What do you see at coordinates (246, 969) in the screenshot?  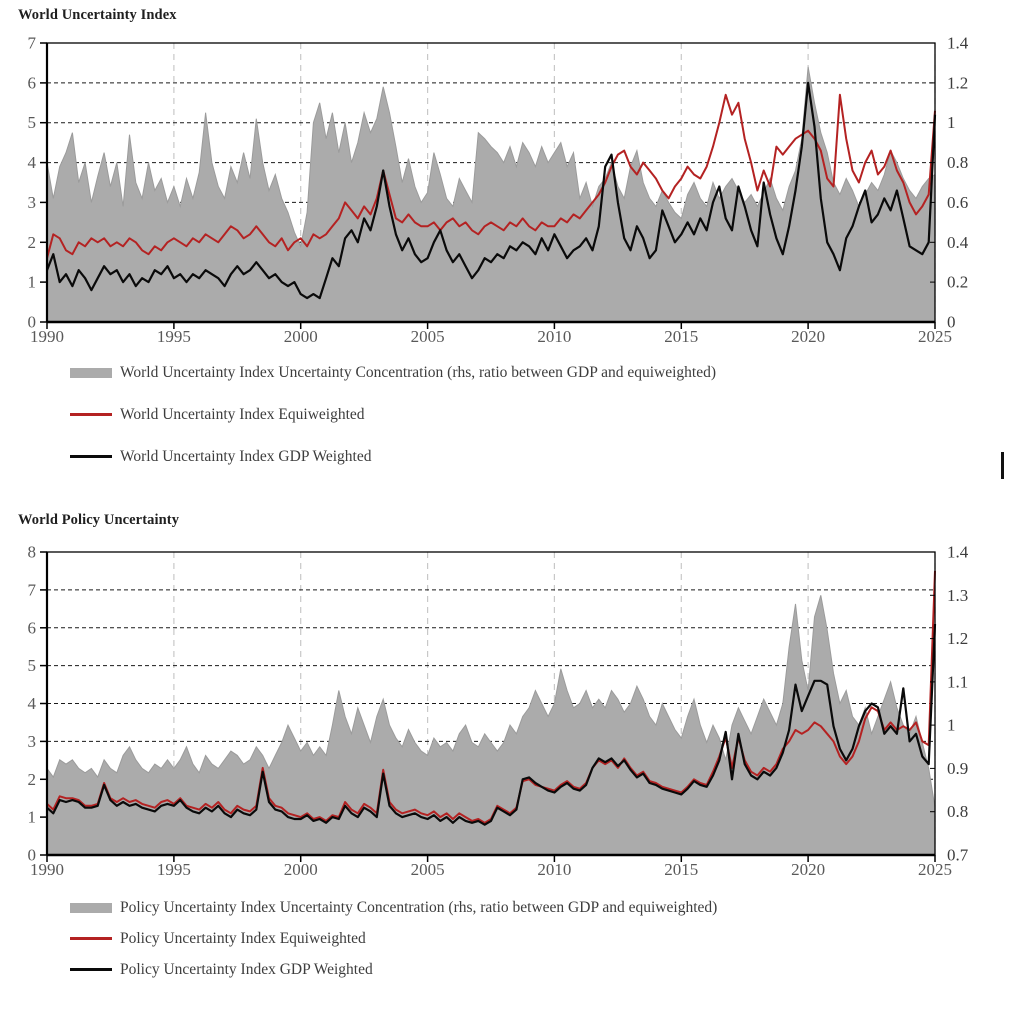 I see `legend-label: Policy Uncertainty Index GDP Weighted` at bounding box center [246, 969].